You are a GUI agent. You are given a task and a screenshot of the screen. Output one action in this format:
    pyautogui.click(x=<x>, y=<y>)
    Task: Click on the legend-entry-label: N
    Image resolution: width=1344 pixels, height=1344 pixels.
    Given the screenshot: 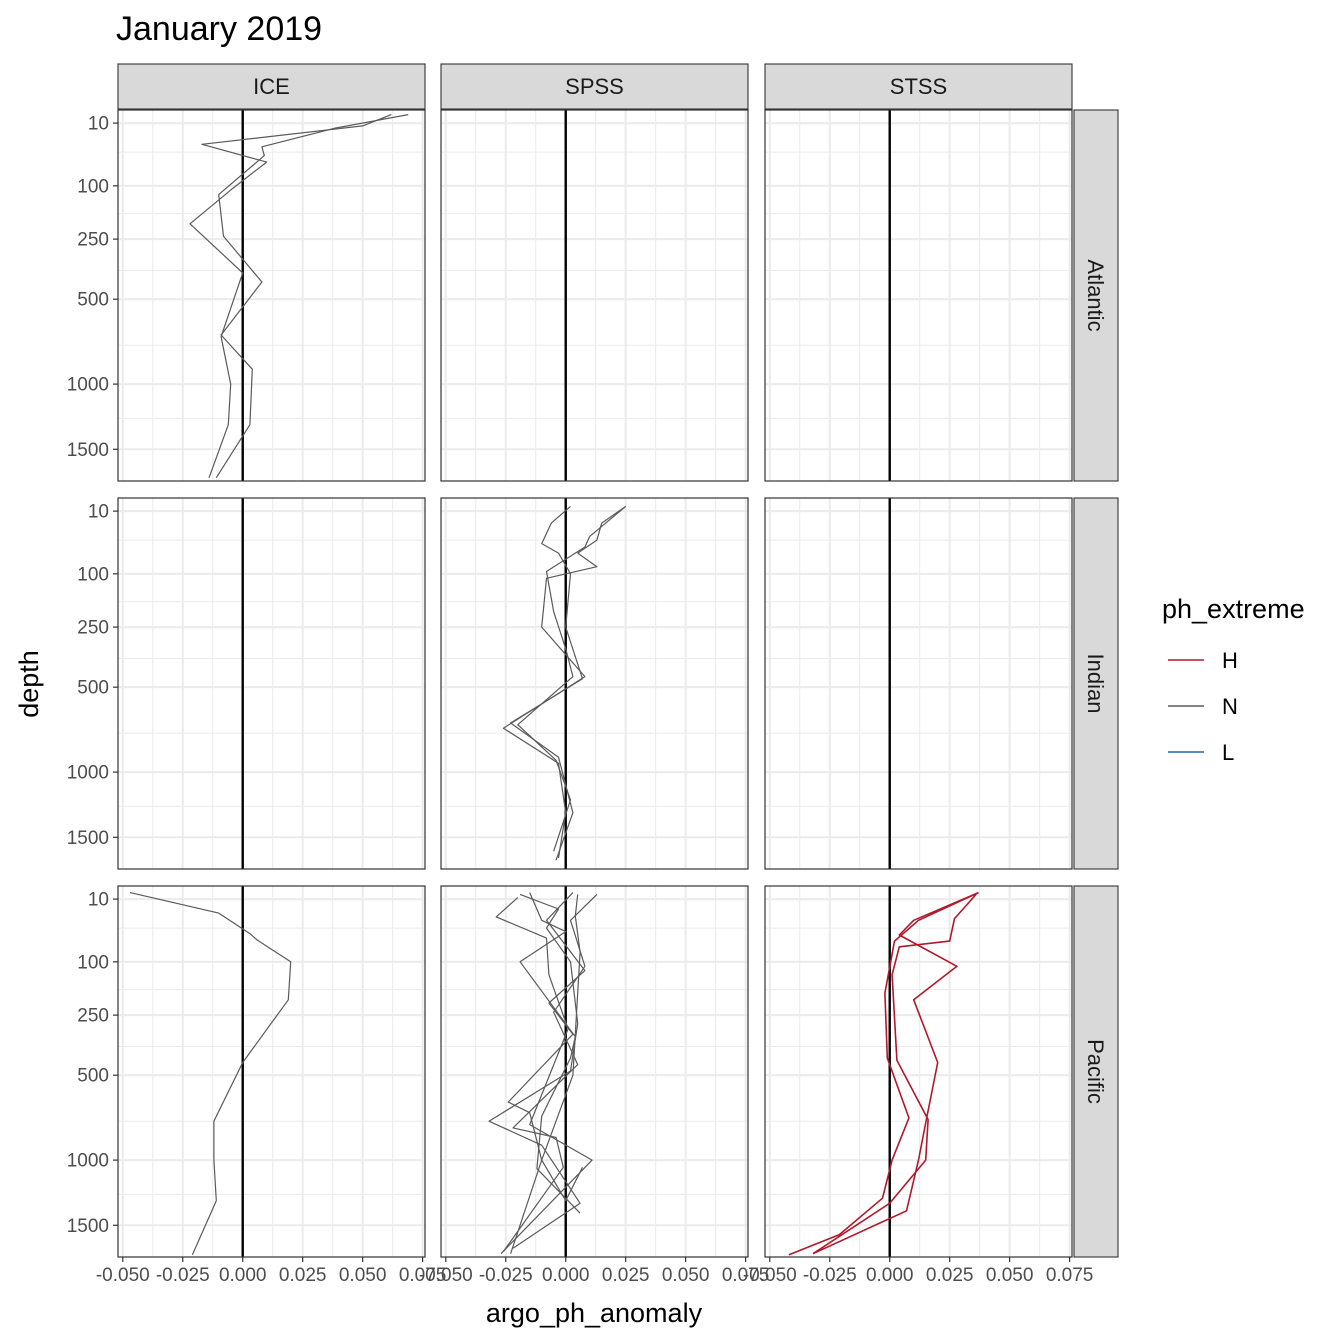 What is the action you would take?
    pyautogui.click(x=1230, y=706)
    